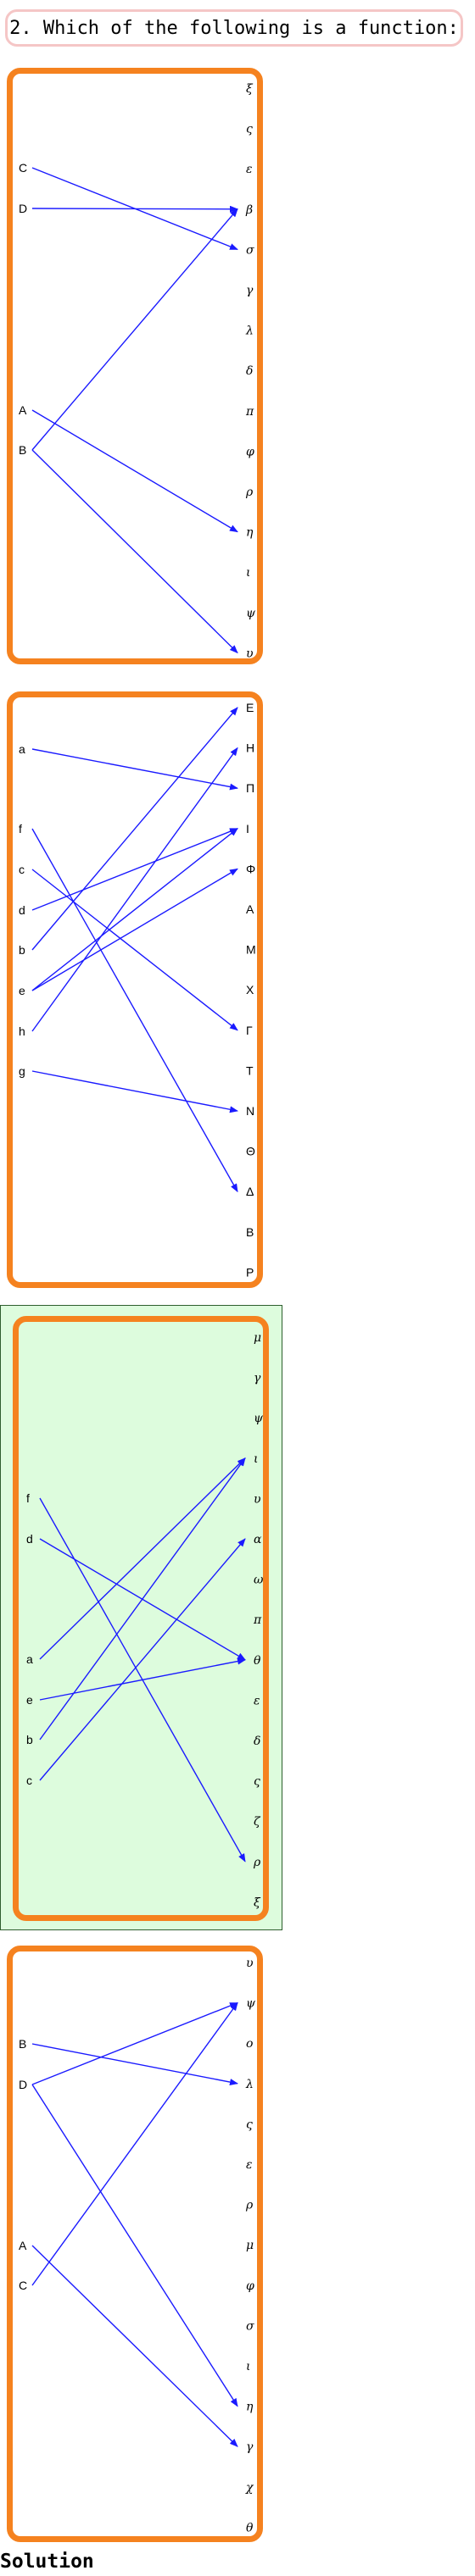 Image resolution: width=475 pixels, height=2576 pixels. What do you see at coordinates (250, 788) in the screenshot?
I see `codomain-label: Π` at bounding box center [250, 788].